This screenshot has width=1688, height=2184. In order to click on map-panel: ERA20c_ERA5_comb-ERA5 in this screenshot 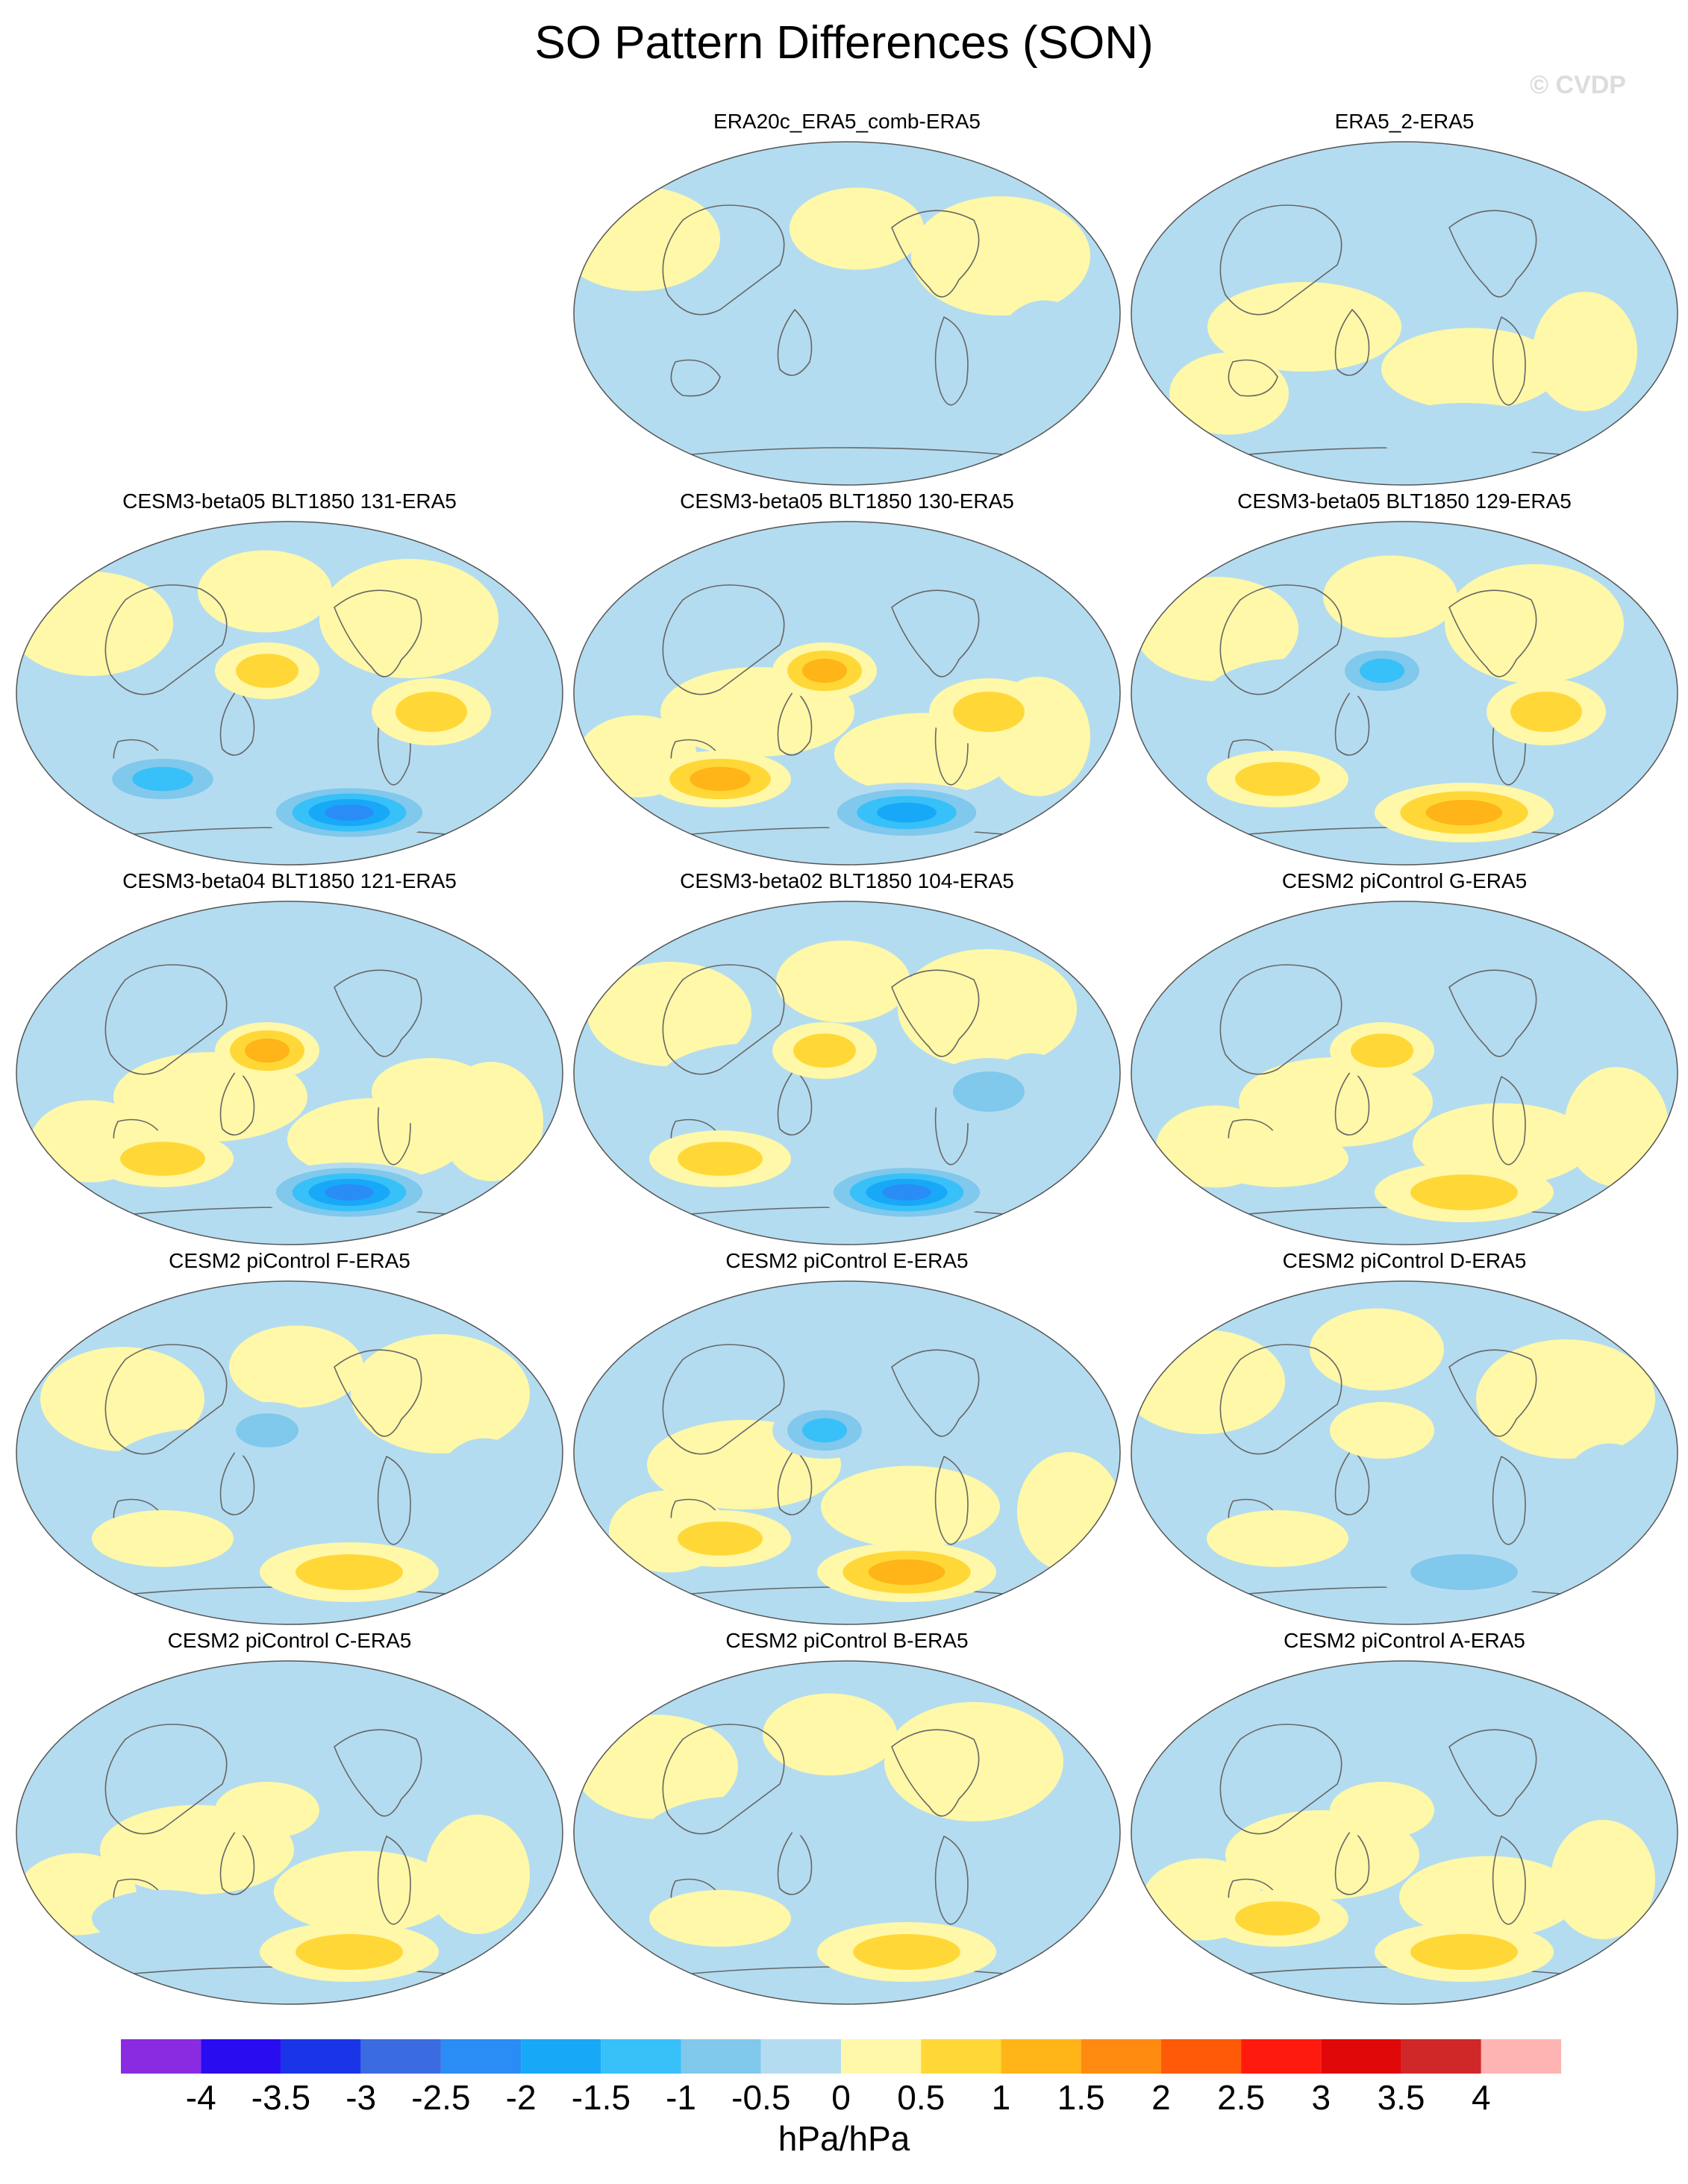, I will do `click(847, 298)`.